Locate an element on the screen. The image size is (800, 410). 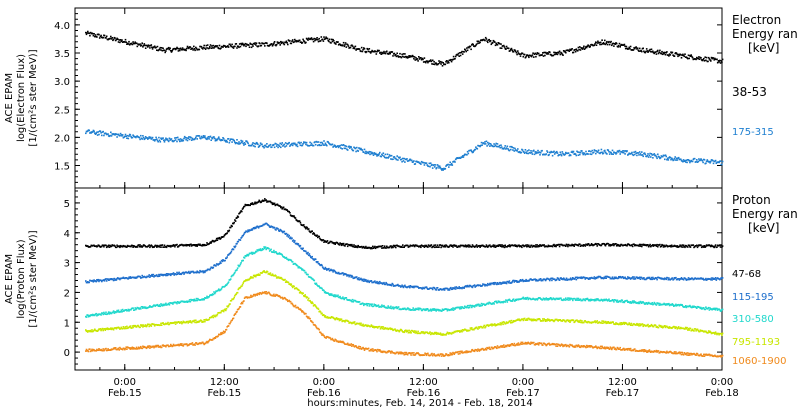
electron-y-tick-label: 3.5 is located at coordinates (62, 54).